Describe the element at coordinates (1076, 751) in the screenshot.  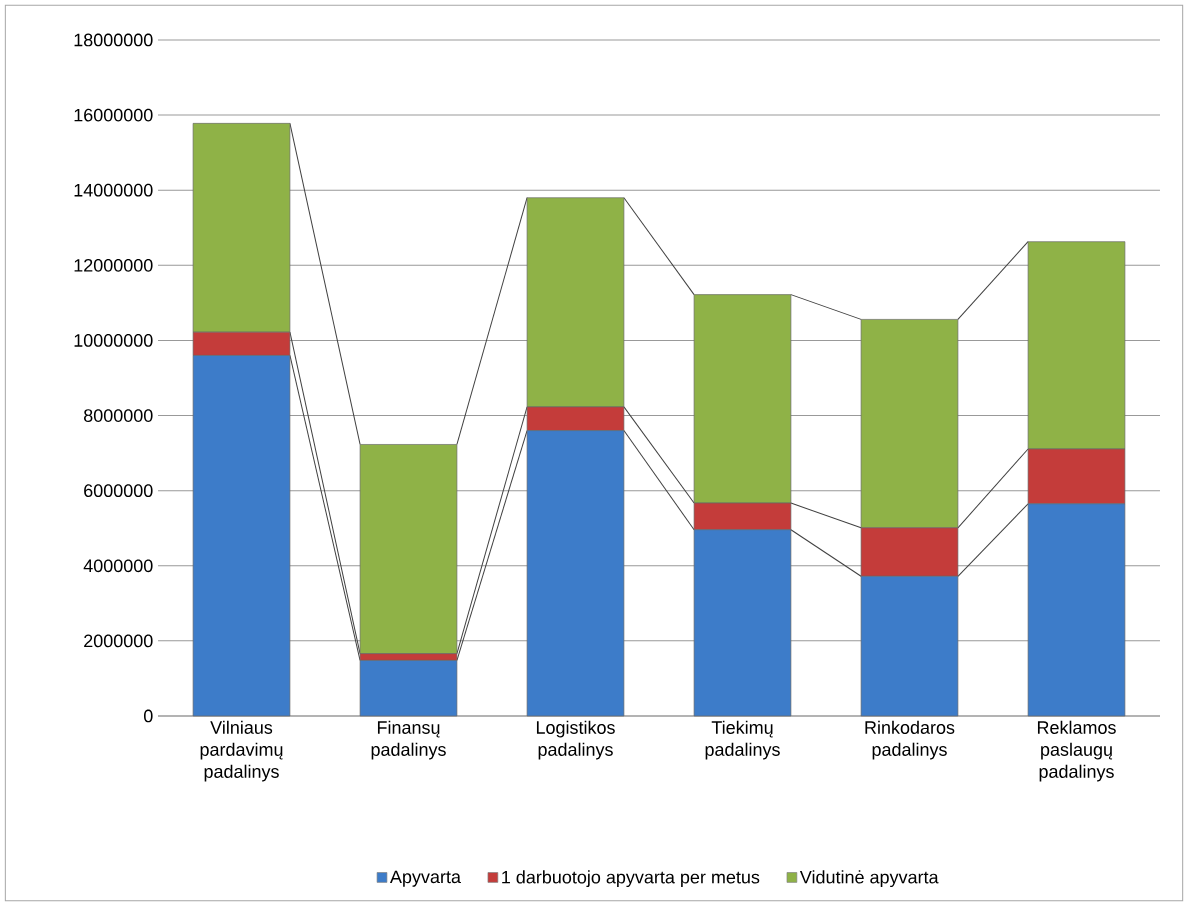
I see `x-tick-label: Reklamos paslaugų padalinys` at that location.